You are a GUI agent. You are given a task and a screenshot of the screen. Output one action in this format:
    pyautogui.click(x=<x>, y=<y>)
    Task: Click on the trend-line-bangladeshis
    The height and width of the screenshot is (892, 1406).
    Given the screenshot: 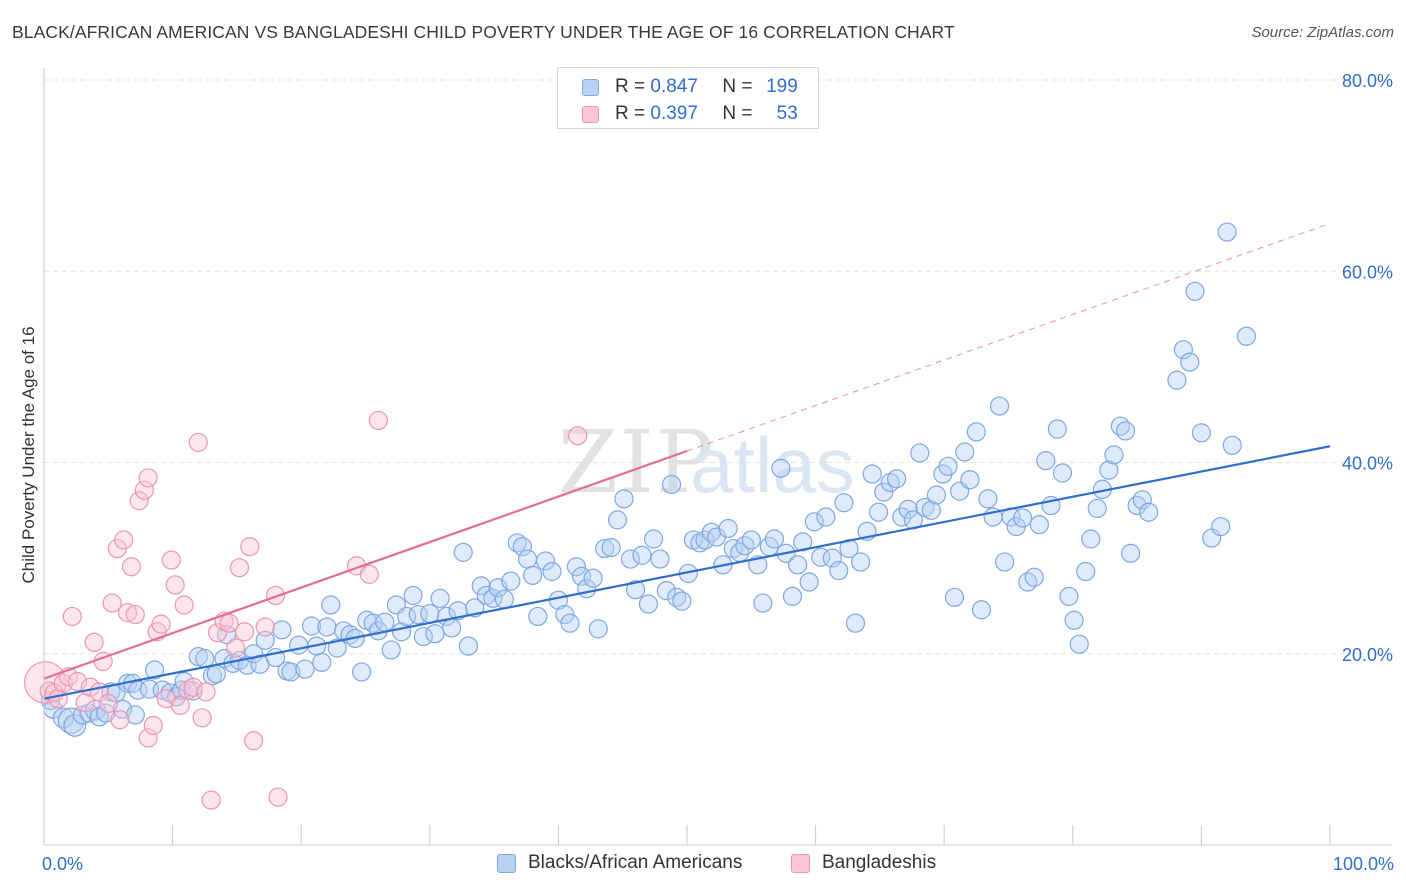 What is the action you would take?
    pyautogui.click(x=365, y=564)
    